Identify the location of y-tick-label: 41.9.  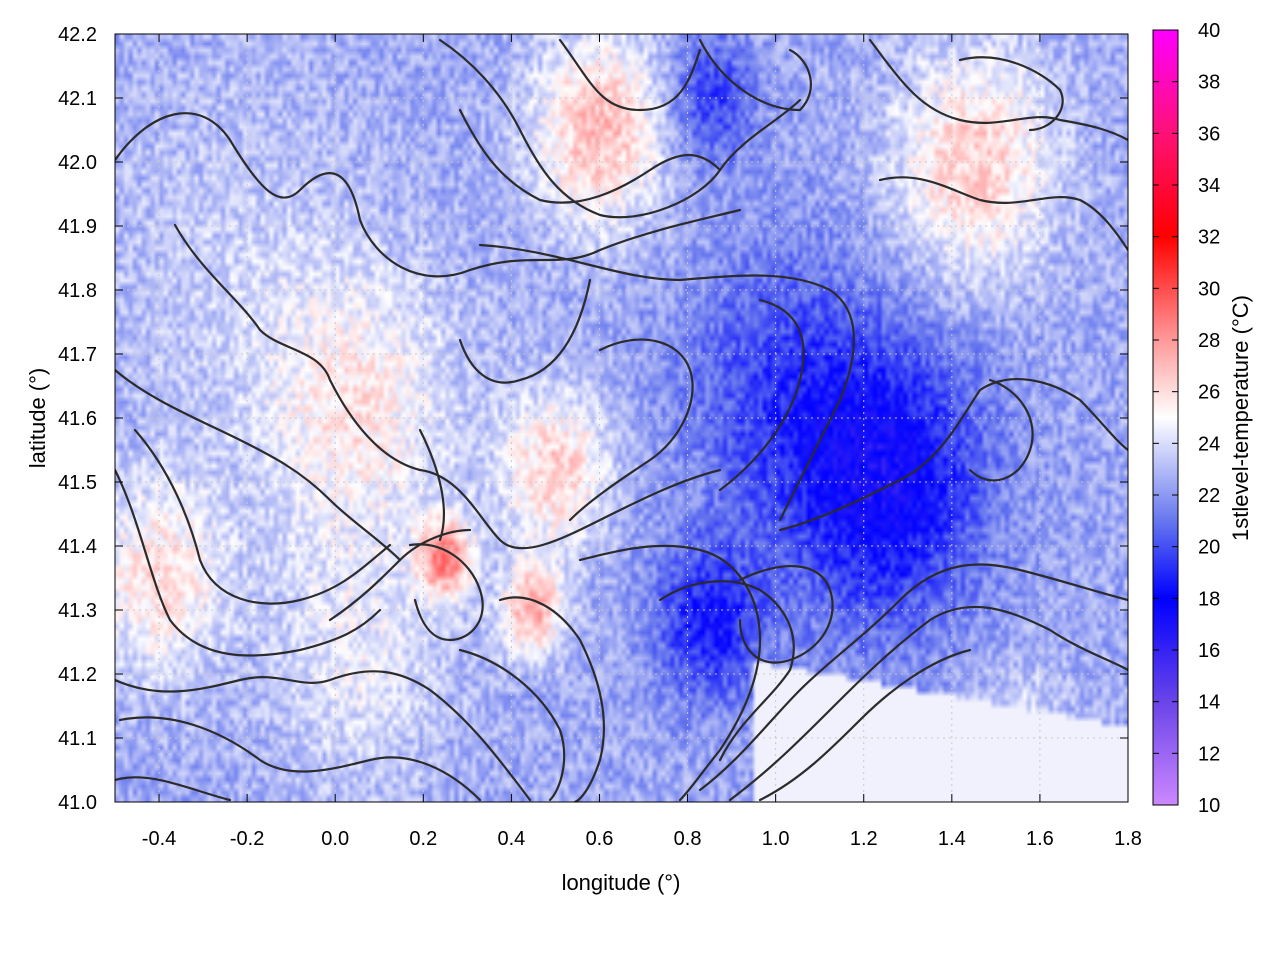
(77, 227).